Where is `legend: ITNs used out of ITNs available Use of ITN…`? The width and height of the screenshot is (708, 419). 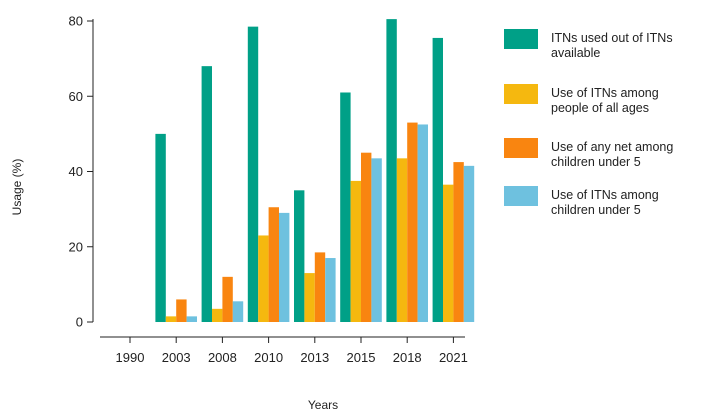 legend: ITNs used out of ITNs available Use of ITN… is located at coordinates (588, 123).